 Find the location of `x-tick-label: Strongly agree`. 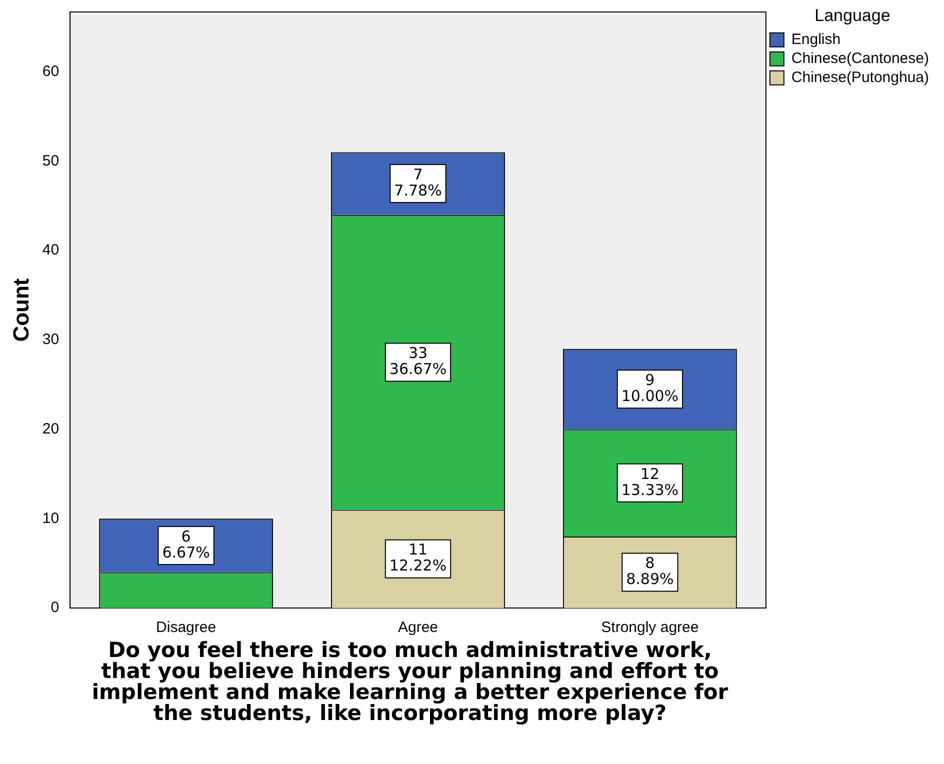

x-tick-label: Strongly agree is located at coordinates (650, 627).